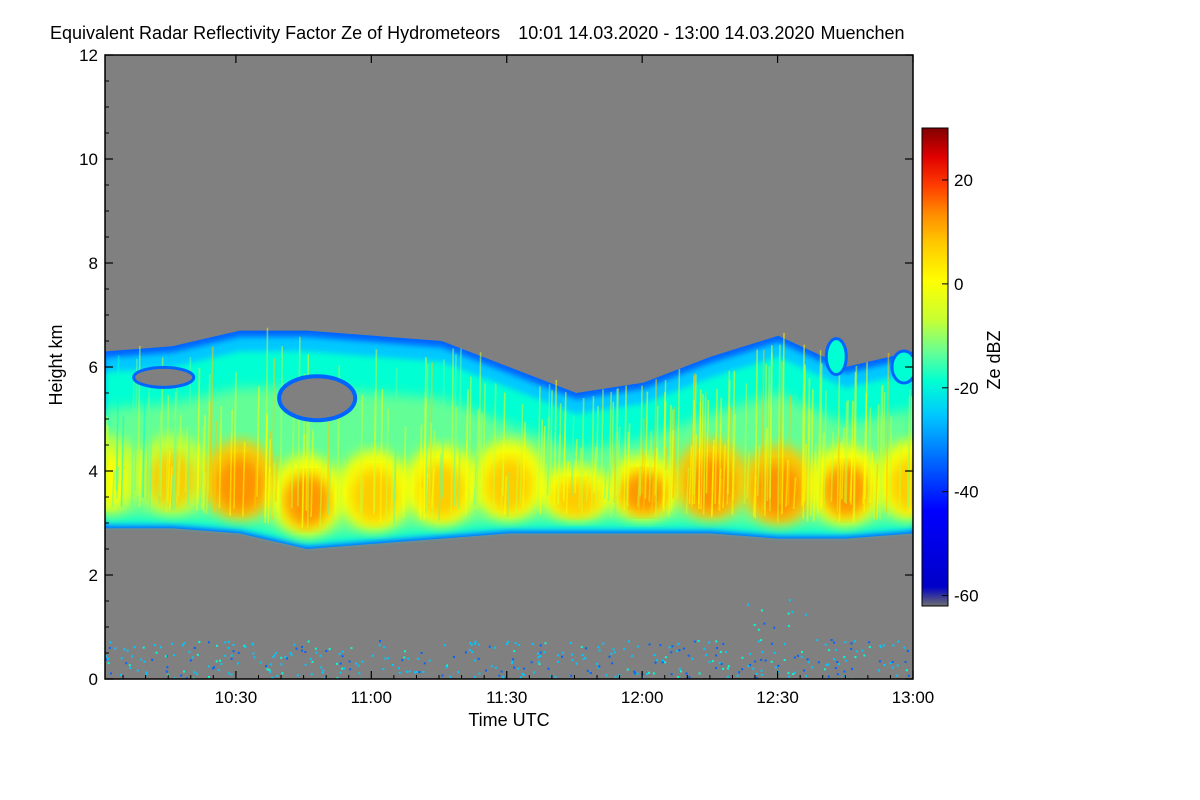 This screenshot has height=800, width=1200. What do you see at coordinates (508, 720) in the screenshot?
I see `x-axis-label: Time UTC` at bounding box center [508, 720].